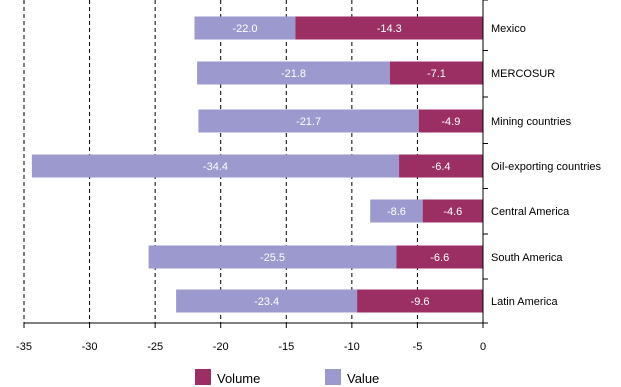 This screenshot has height=387, width=621. I want to click on bar-volume-central-america, so click(452, 211).